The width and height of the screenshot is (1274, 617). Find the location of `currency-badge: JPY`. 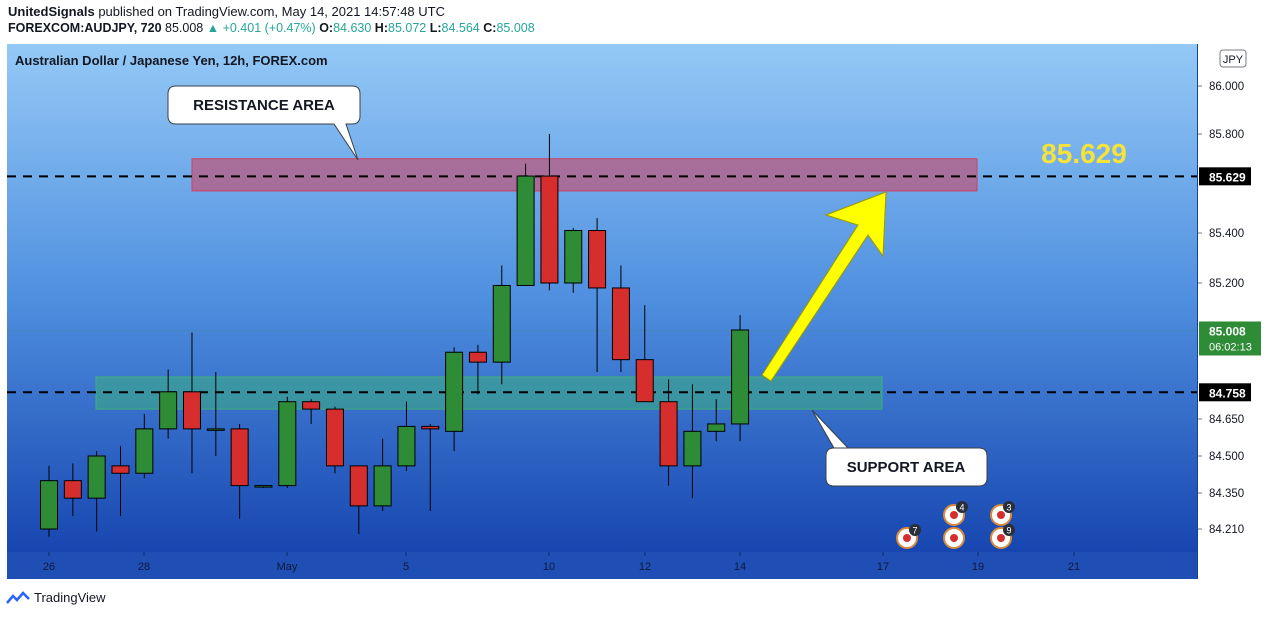

currency-badge: JPY is located at coordinates (1233, 58).